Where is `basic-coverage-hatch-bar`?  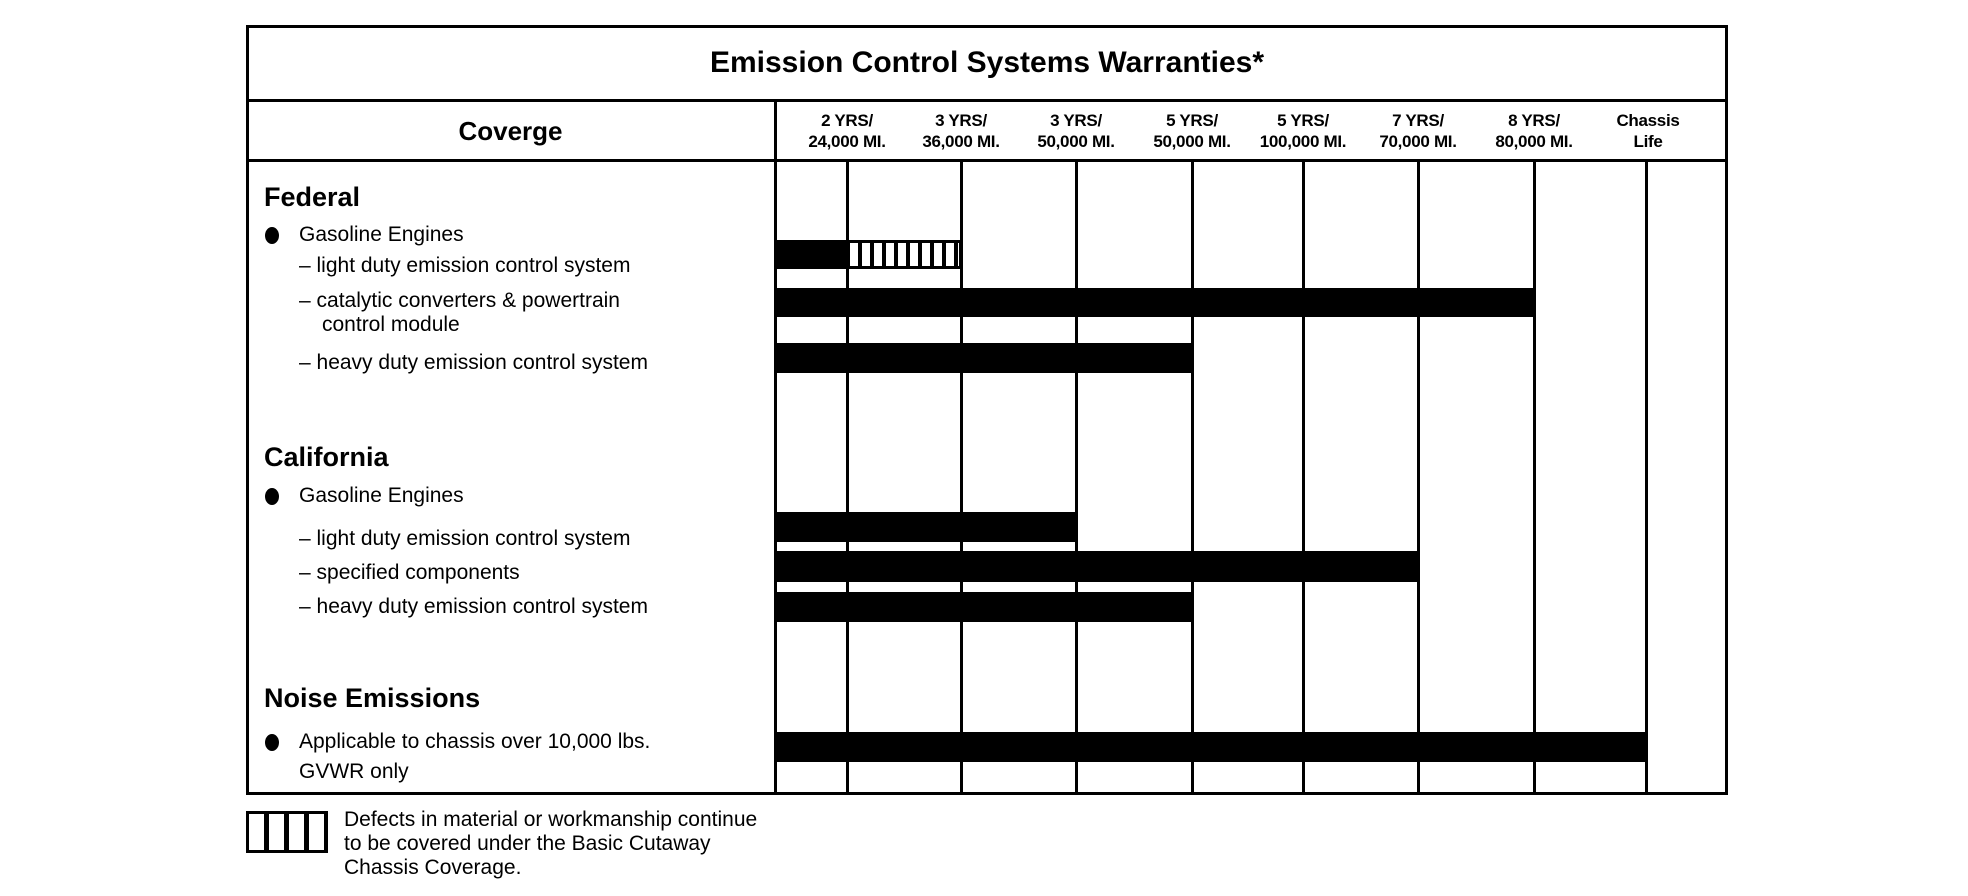
basic-coverage-hatch-bar is located at coordinates (904, 254).